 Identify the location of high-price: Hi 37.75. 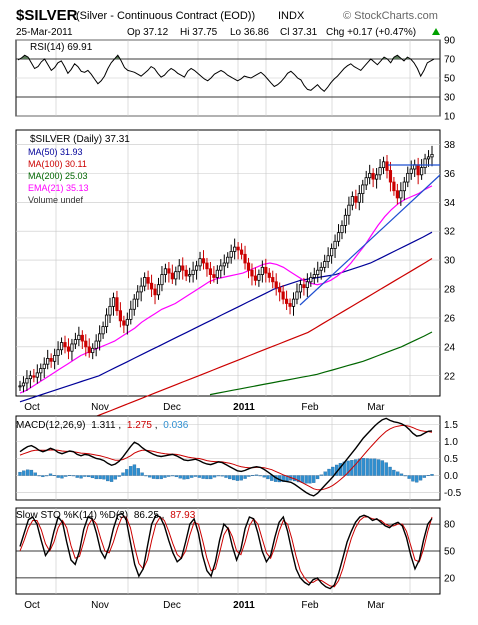
(199, 32).